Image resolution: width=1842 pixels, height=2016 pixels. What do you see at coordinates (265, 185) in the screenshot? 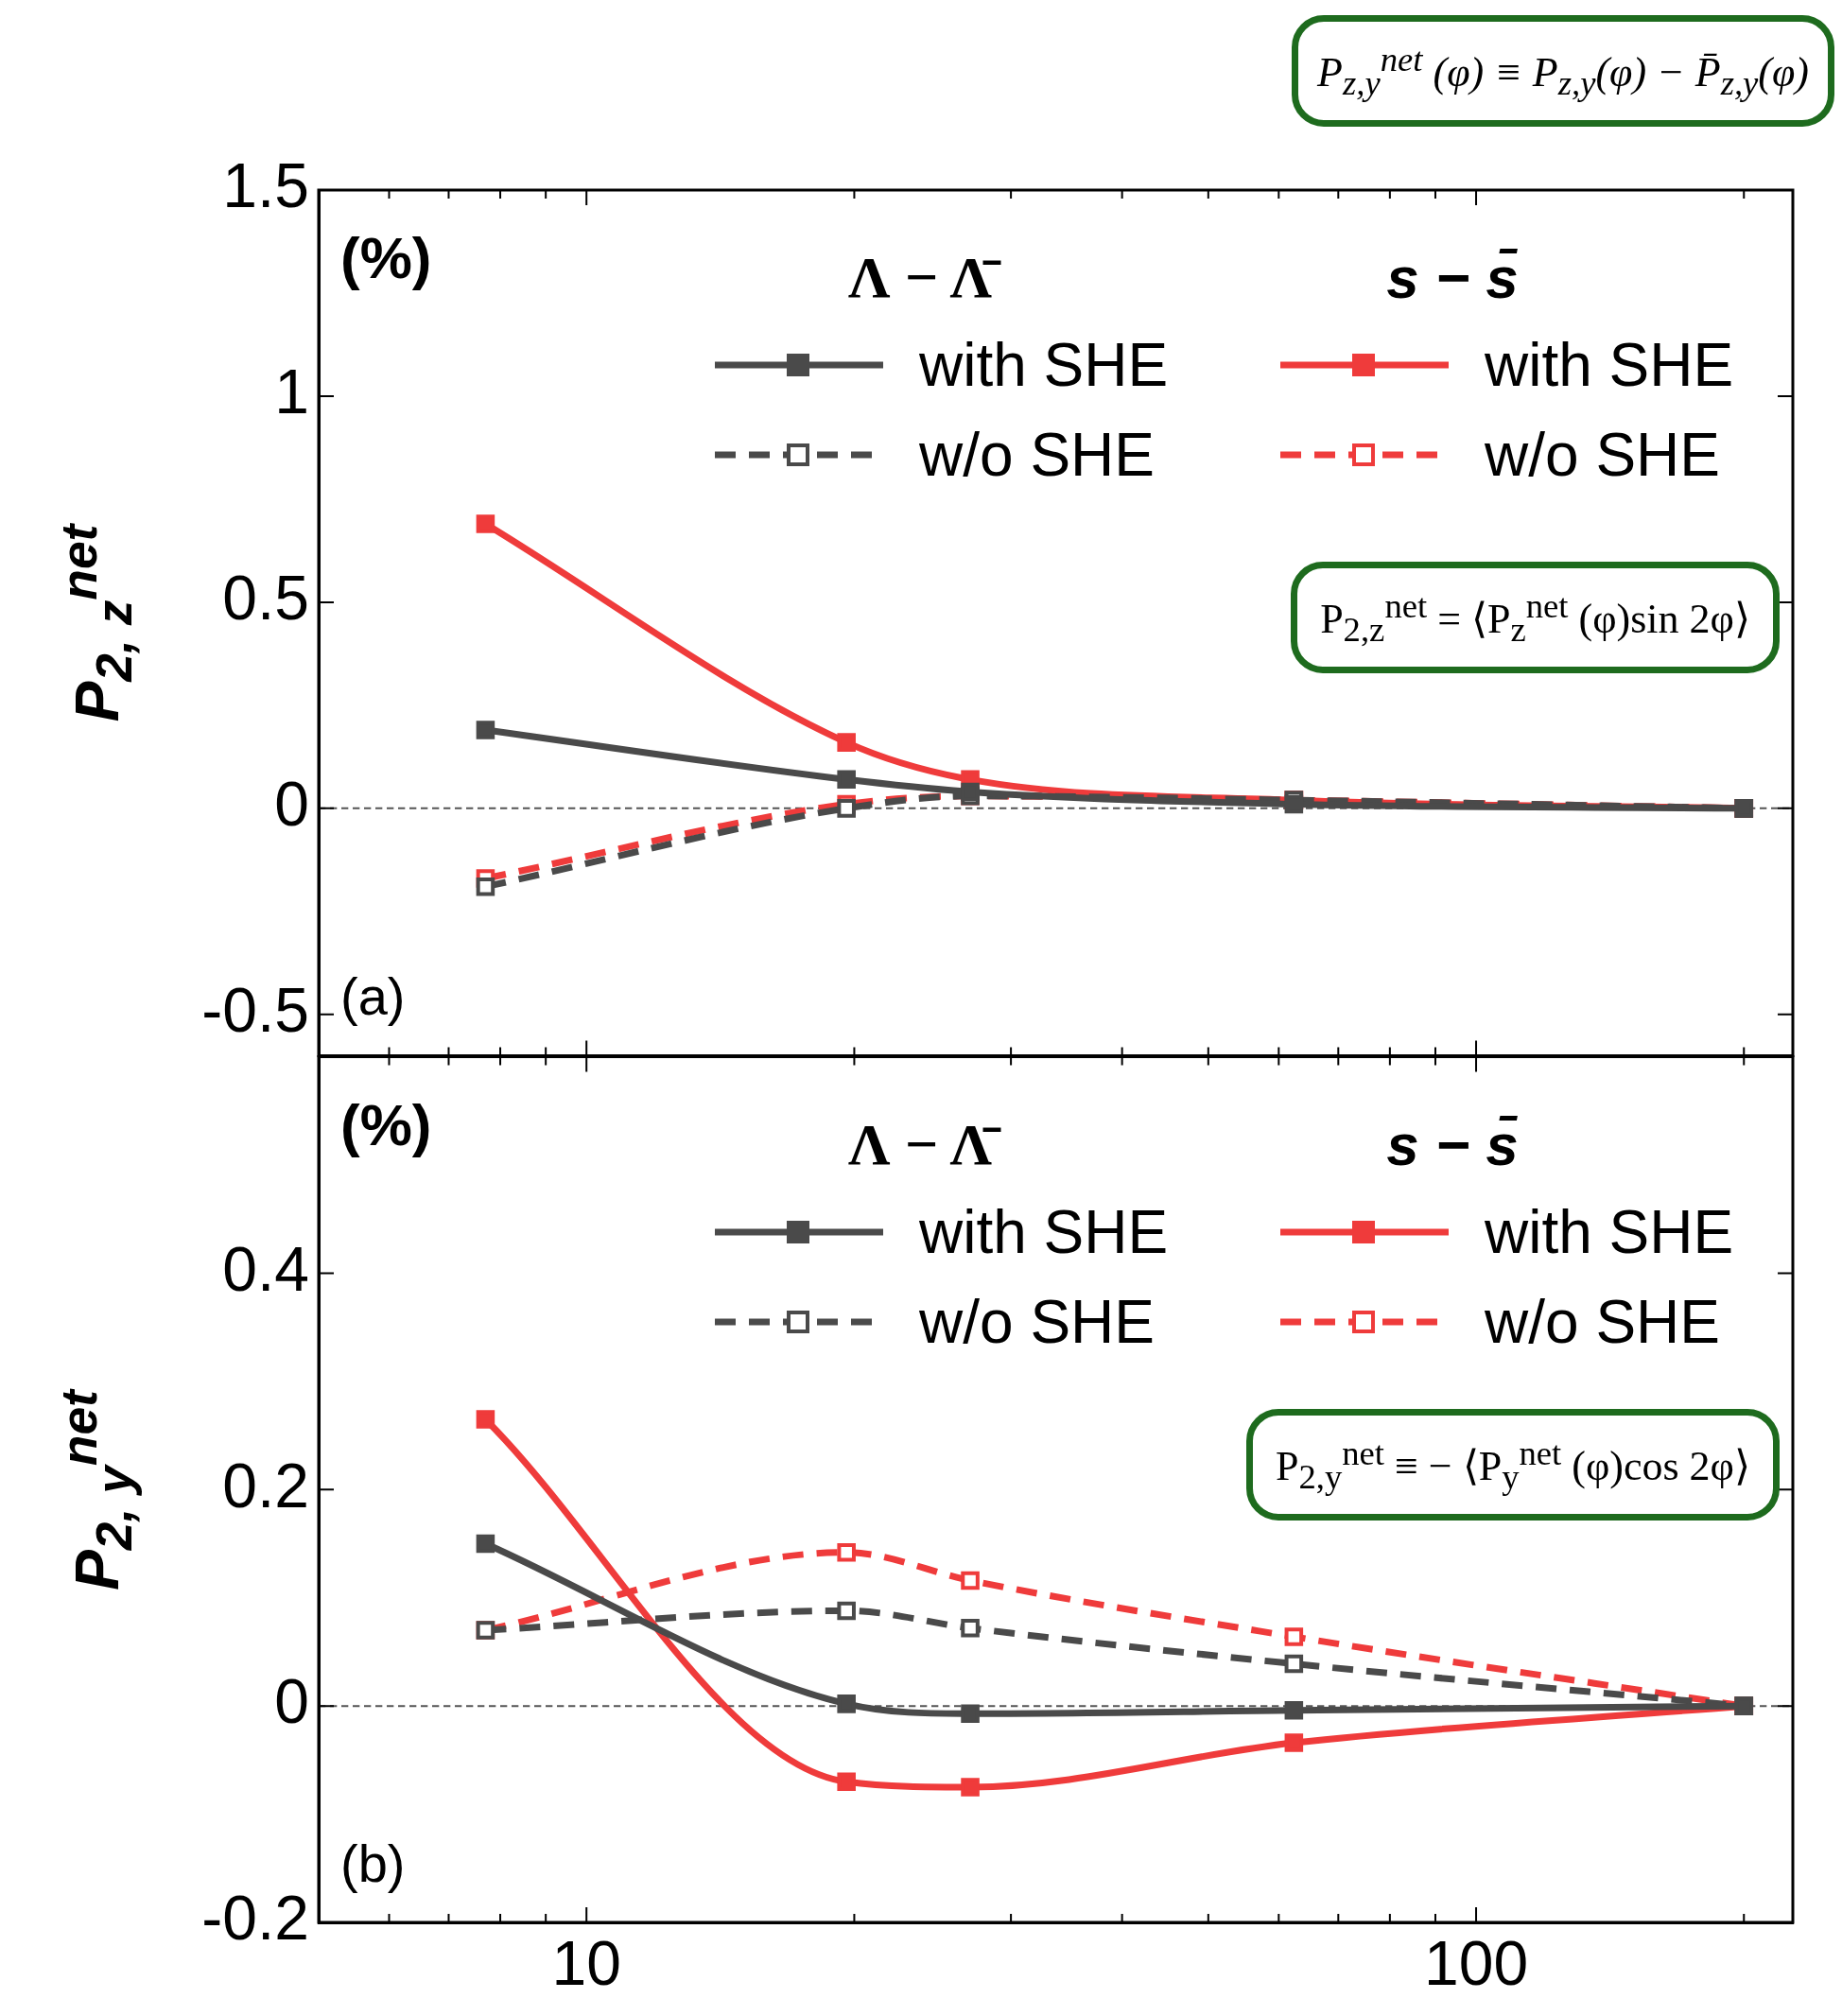
I see `y-tick-label: 1.5` at bounding box center [265, 185].